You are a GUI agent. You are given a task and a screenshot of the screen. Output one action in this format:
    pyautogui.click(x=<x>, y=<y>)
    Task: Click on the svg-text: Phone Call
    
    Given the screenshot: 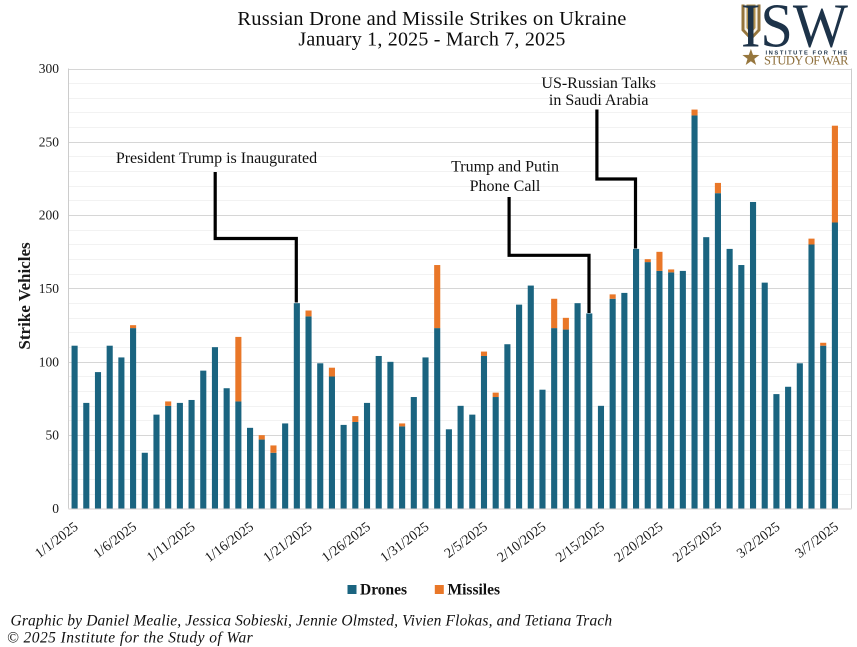 What is the action you would take?
    pyautogui.click(x=505, y=186)
    